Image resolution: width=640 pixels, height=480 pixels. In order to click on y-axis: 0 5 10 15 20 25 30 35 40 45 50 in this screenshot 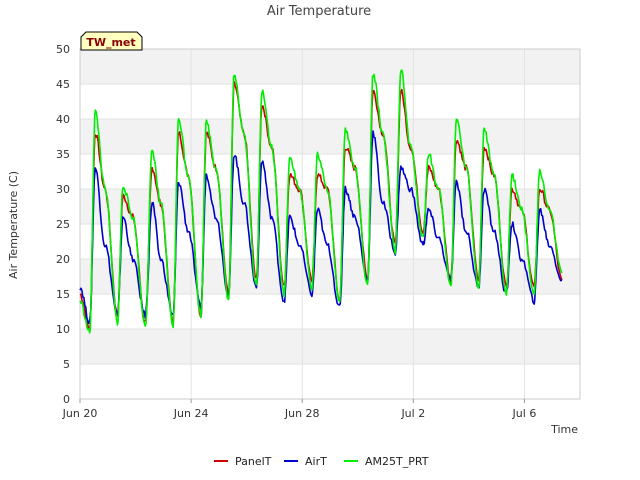, I will do `click(63, 224)`.